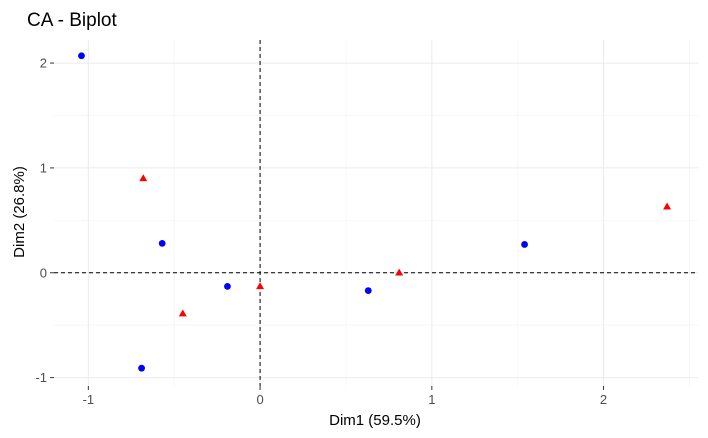  Describe the element at coordinates (89, 399) in the screenshot. I see `x-tick-label: -1` at that location.